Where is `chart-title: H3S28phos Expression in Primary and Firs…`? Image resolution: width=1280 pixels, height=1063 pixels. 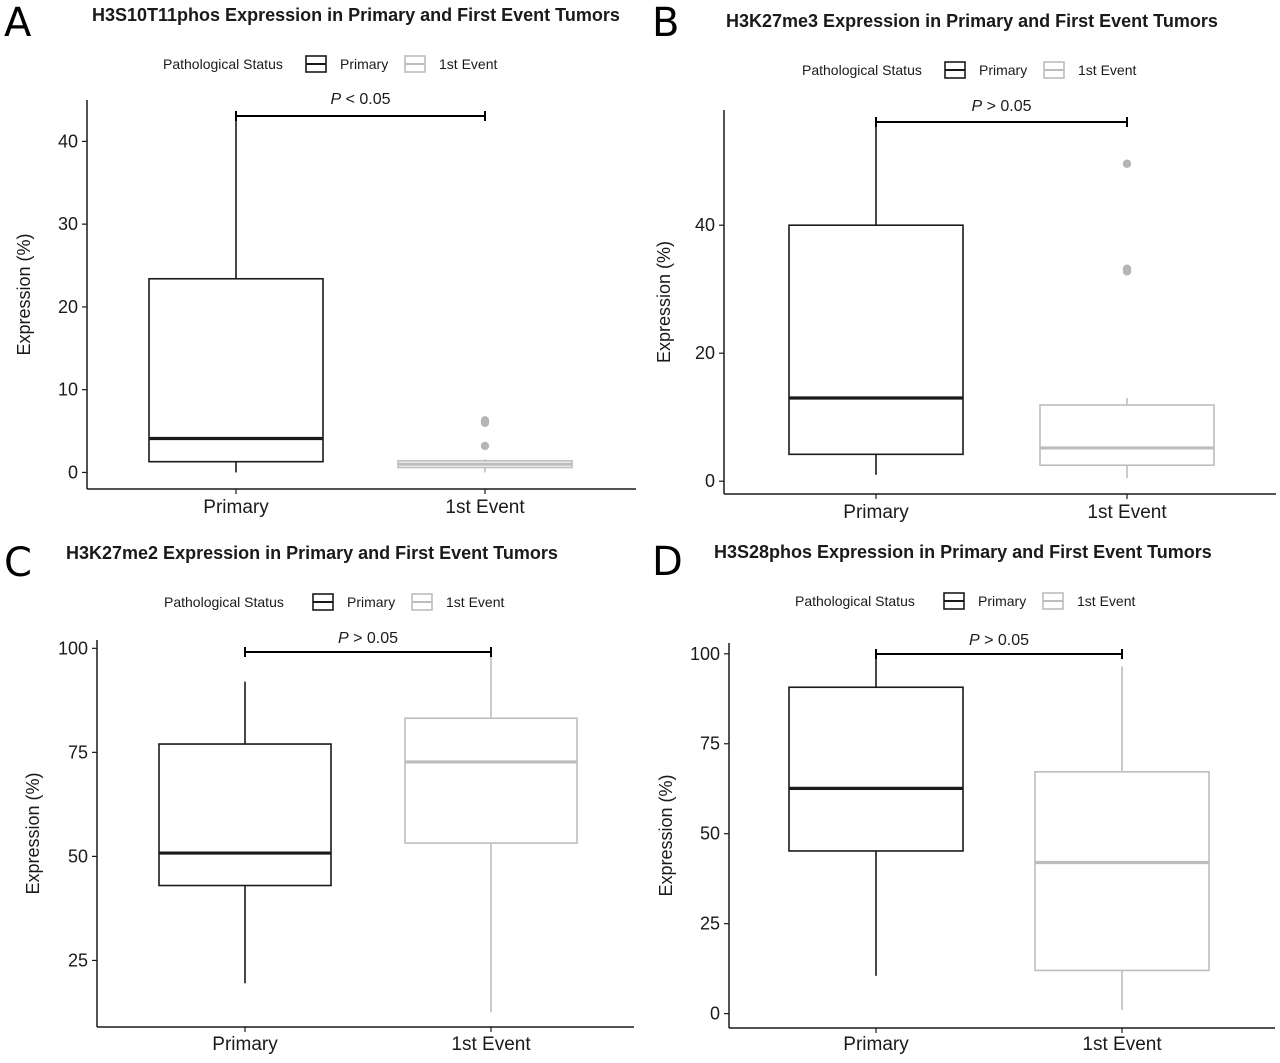 chart-title: H3S28phos Expression in Primary and Firs… is located at coordinates (963, 552).